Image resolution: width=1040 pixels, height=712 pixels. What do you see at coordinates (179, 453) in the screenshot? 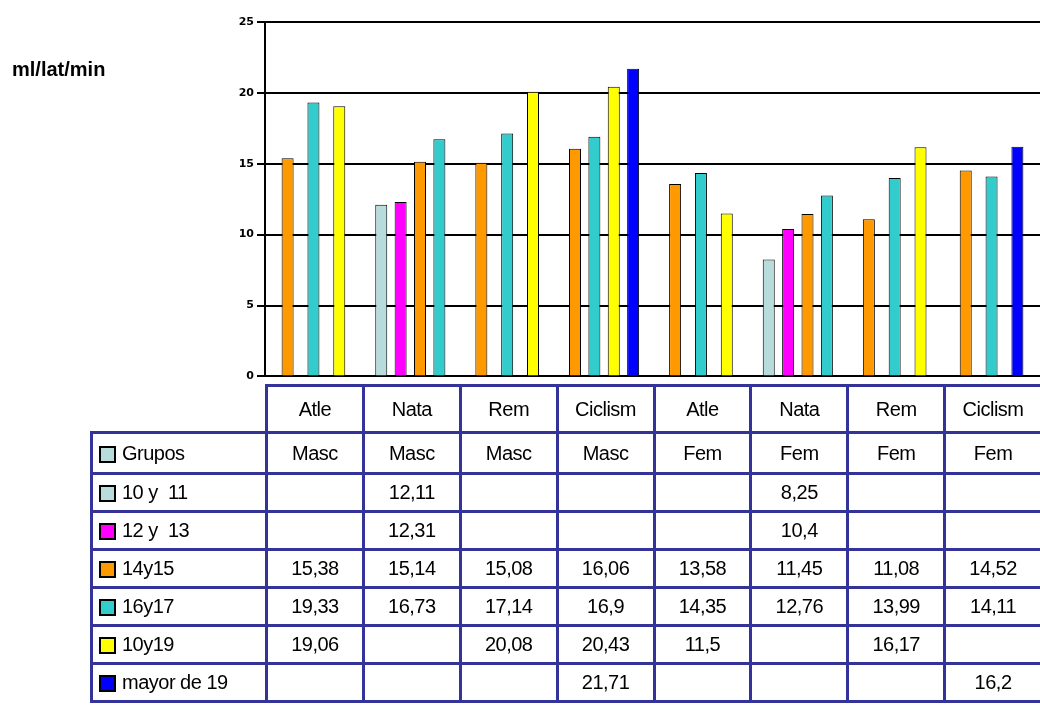
I see `legend-title: Grupos` at bounding box center [179, 453].